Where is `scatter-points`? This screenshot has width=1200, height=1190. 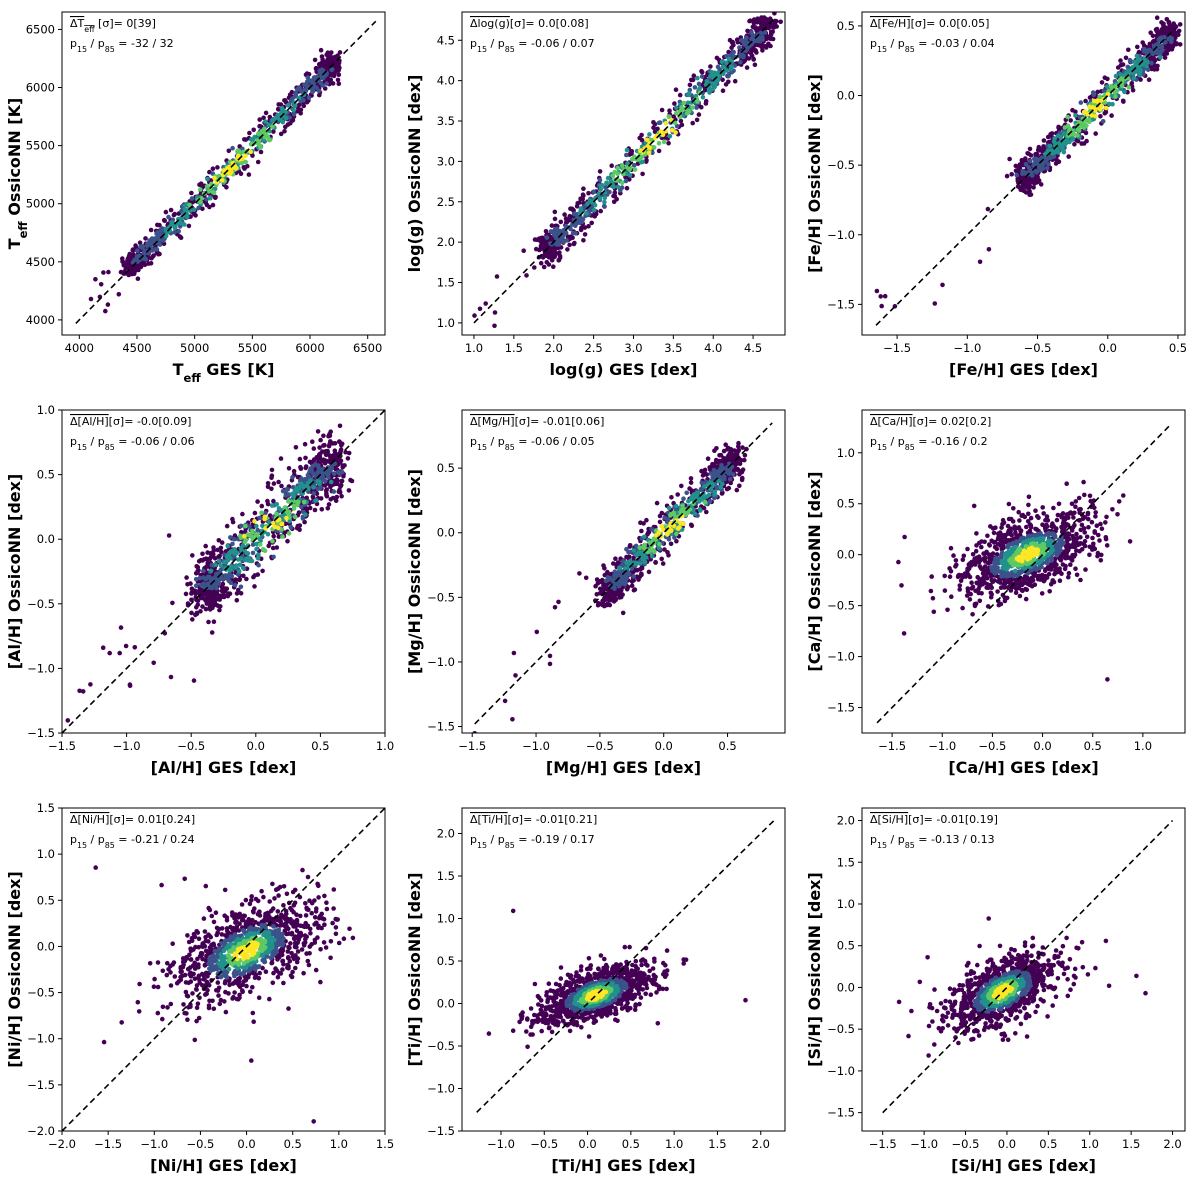 scatter-points is located at coordinates (210, 573).